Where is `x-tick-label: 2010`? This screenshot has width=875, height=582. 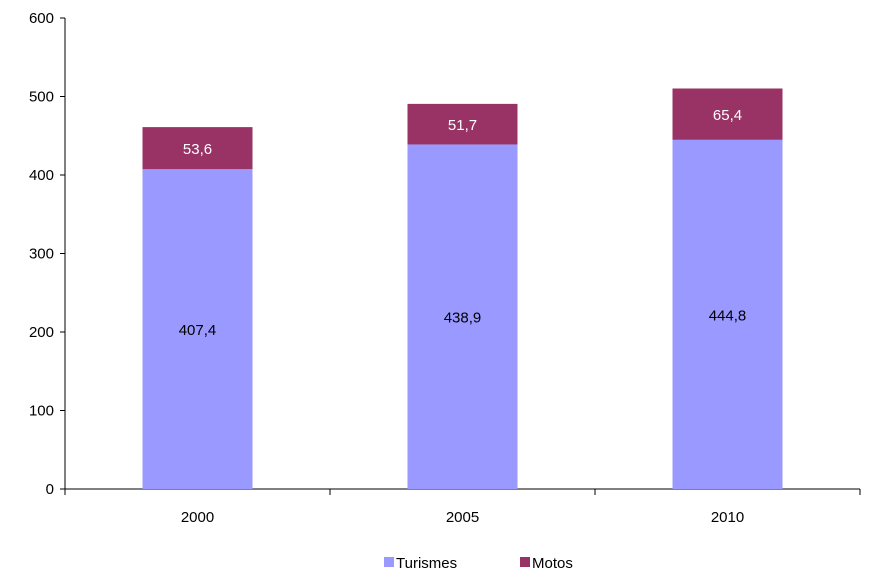 x-tick-label: 2010 is located at coordinates (727, 517).